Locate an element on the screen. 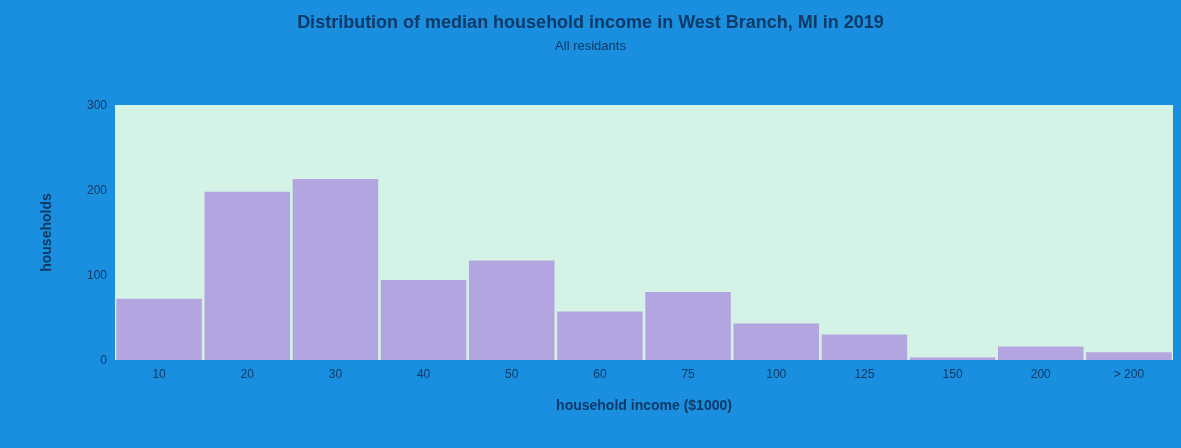 Image resolution: width=1181 pixels, height=448 pixels. chart-subtitle: All residants is located at coordinates (591, 45).